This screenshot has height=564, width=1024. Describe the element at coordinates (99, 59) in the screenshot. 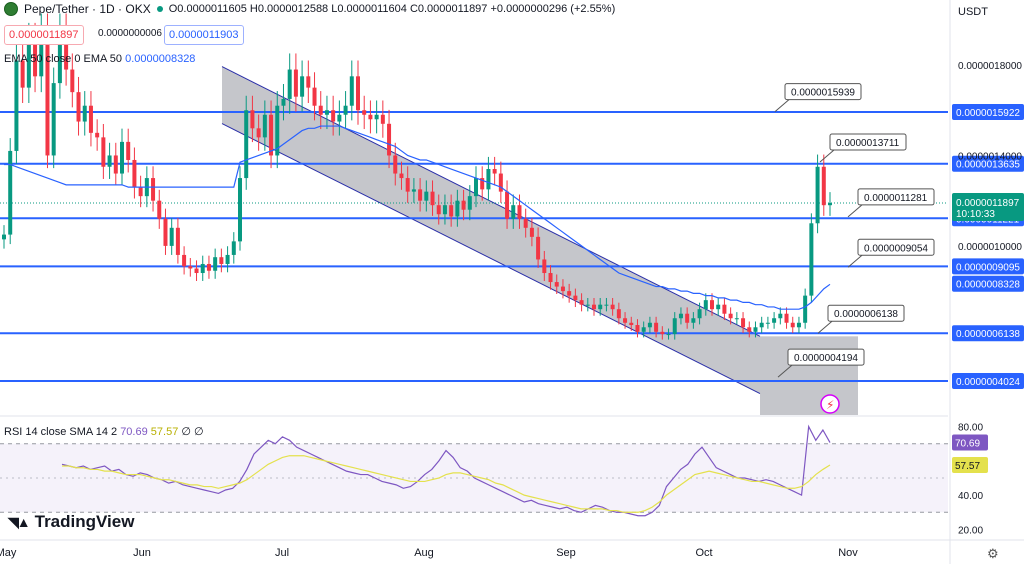

I see `ema-legend: EMA 50 close 0 EMA 50 0.0000008328` at that location.